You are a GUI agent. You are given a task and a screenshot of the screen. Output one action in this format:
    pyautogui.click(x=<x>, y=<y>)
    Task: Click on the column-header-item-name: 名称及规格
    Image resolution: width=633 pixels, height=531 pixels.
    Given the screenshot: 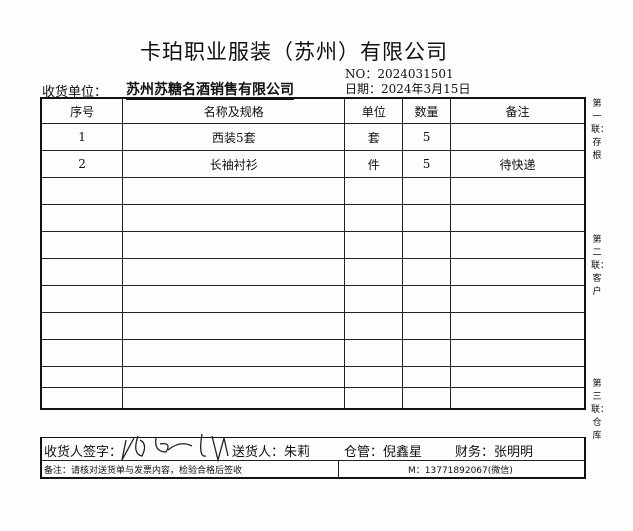 What is the action you would take?
    pyautogui.click(x=234, y=110)
    